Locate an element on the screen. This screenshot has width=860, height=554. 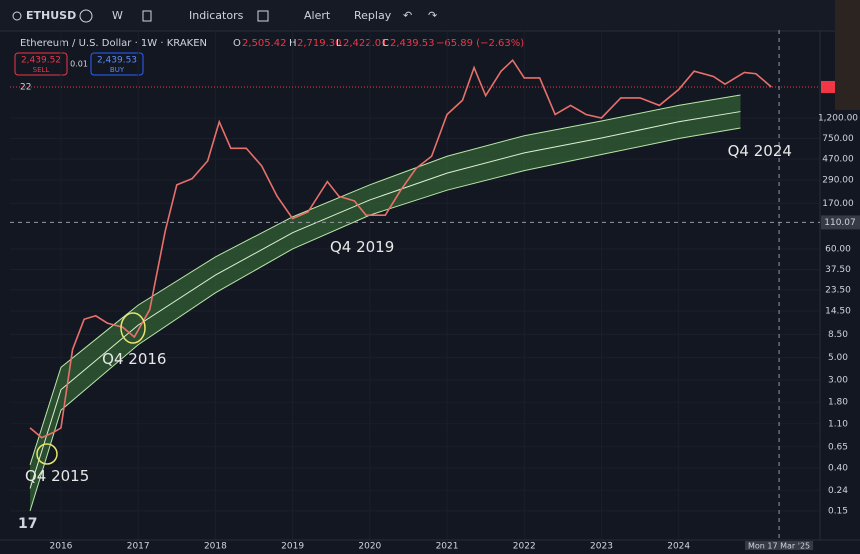
y-tick-label: 1.80 is located at coordinates (838, 403).